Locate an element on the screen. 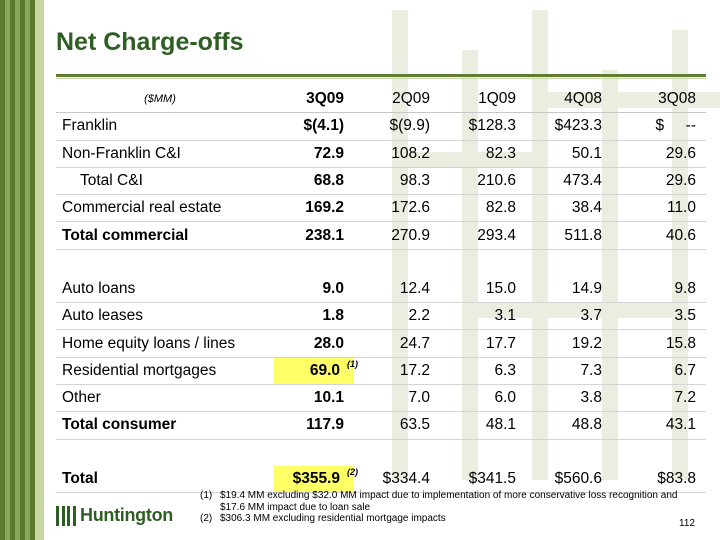  cell-value: 15.0 is located at coordinates (500, 288).